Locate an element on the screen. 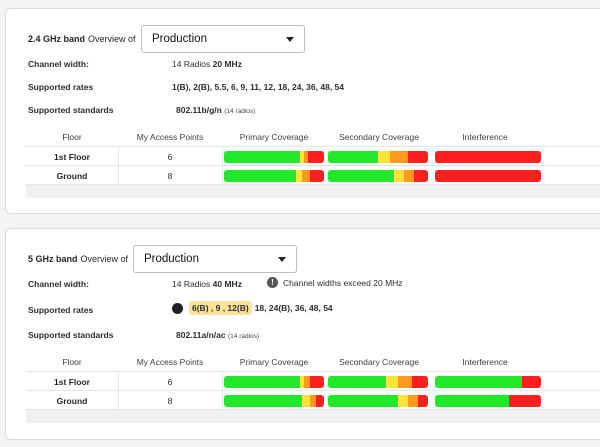 This screenshot has width=600, height=447. radio-count: 14 Radios is located at coordinates (191, 284).